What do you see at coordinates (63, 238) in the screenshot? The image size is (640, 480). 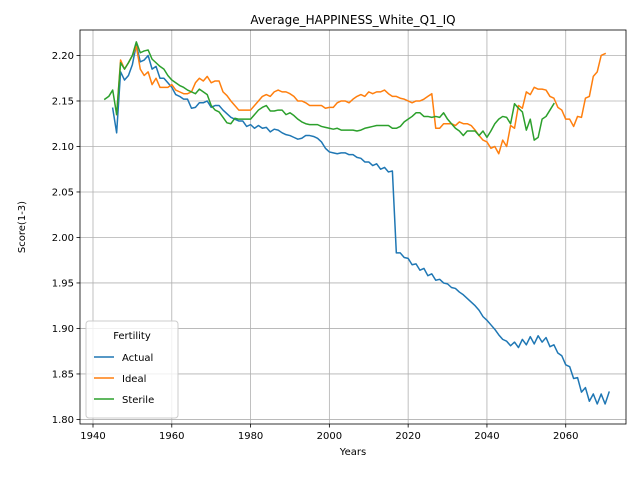 I see `y-tick-label: 2.00` at bounding box center [63, 238].